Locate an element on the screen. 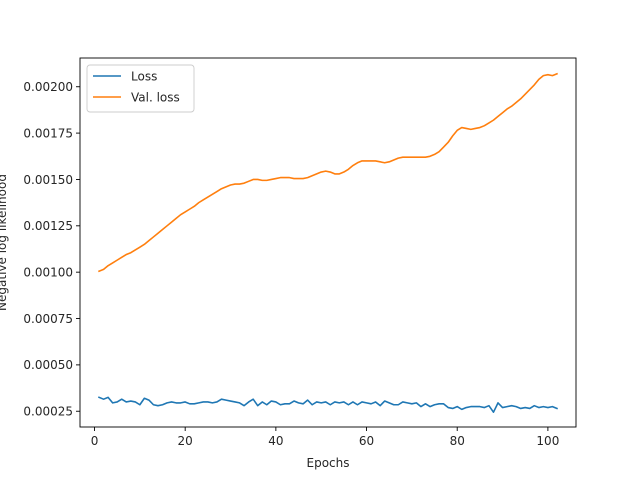 This screenshot has width=640, height=480. legend-label-val-loss: Val. loss is located at coordinates (155, 98).